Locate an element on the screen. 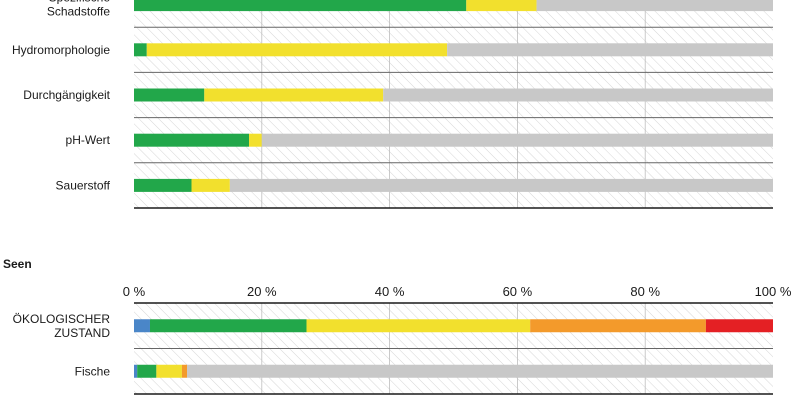 The width and height of the screenshot is (800, 400). x-tick-label: 80 % is located at coordinates (645, 291).